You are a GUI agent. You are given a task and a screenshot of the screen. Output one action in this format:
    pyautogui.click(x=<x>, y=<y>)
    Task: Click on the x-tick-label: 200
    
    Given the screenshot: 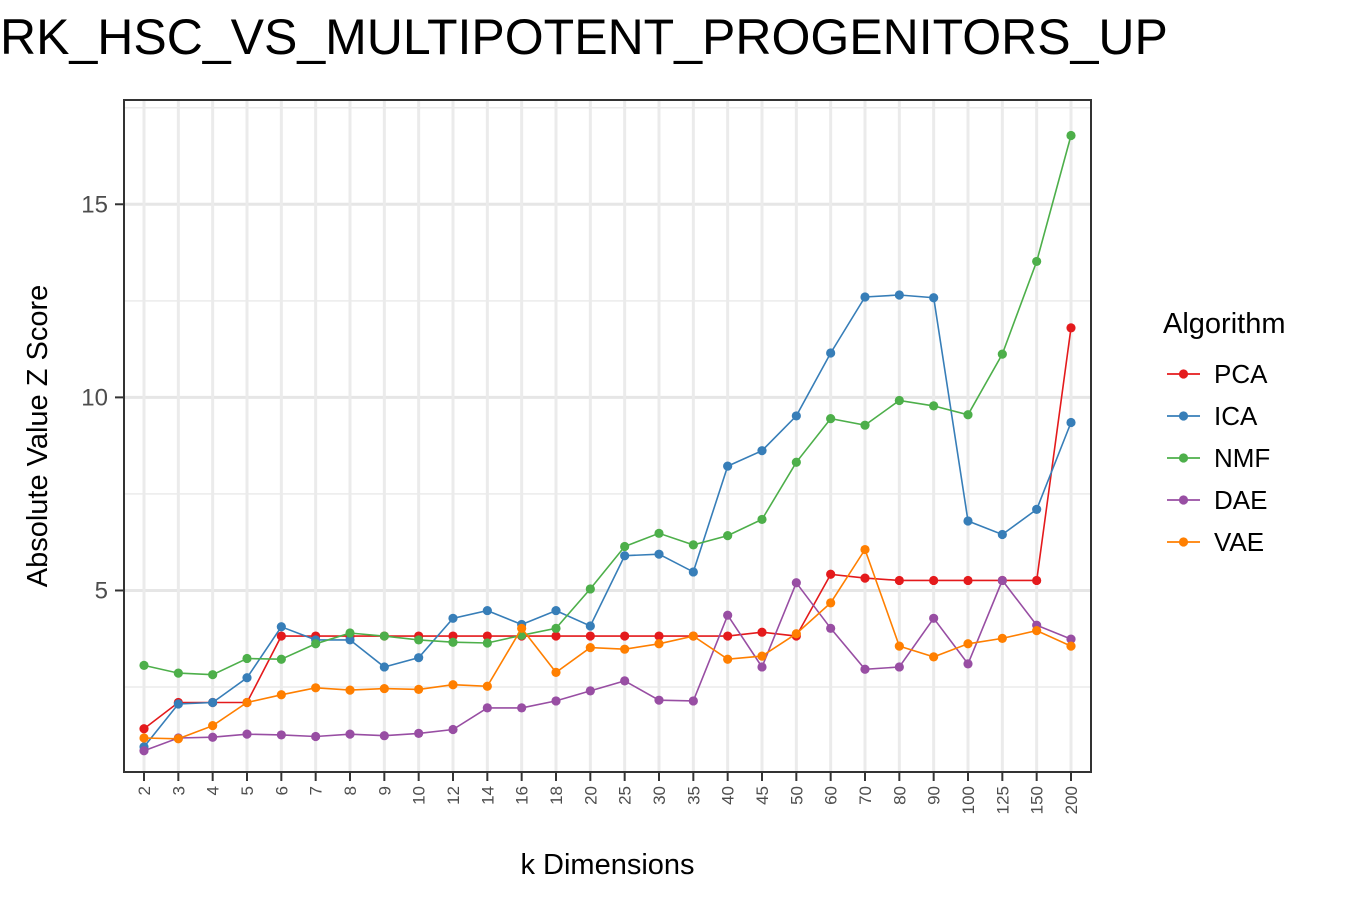 What is the action you would take?
    pyautogui.click(x=1071, y=800)
    